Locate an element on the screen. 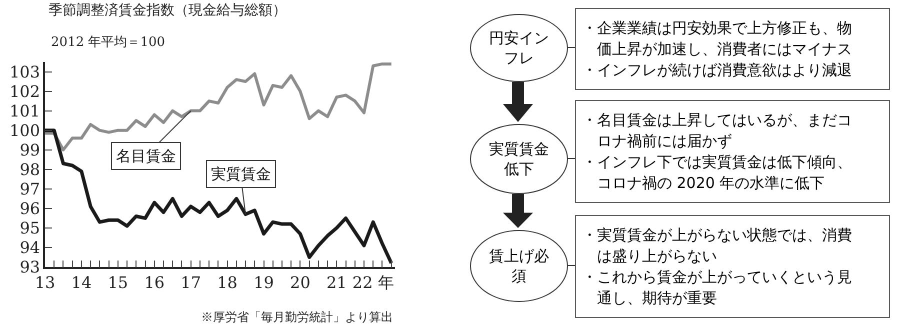 This screenshot has width=900, height=327. x-tick-label: 21 is located at coordinates (336, 282).